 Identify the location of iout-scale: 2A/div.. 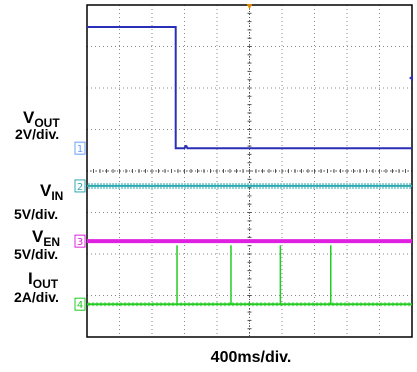
(36, 297).